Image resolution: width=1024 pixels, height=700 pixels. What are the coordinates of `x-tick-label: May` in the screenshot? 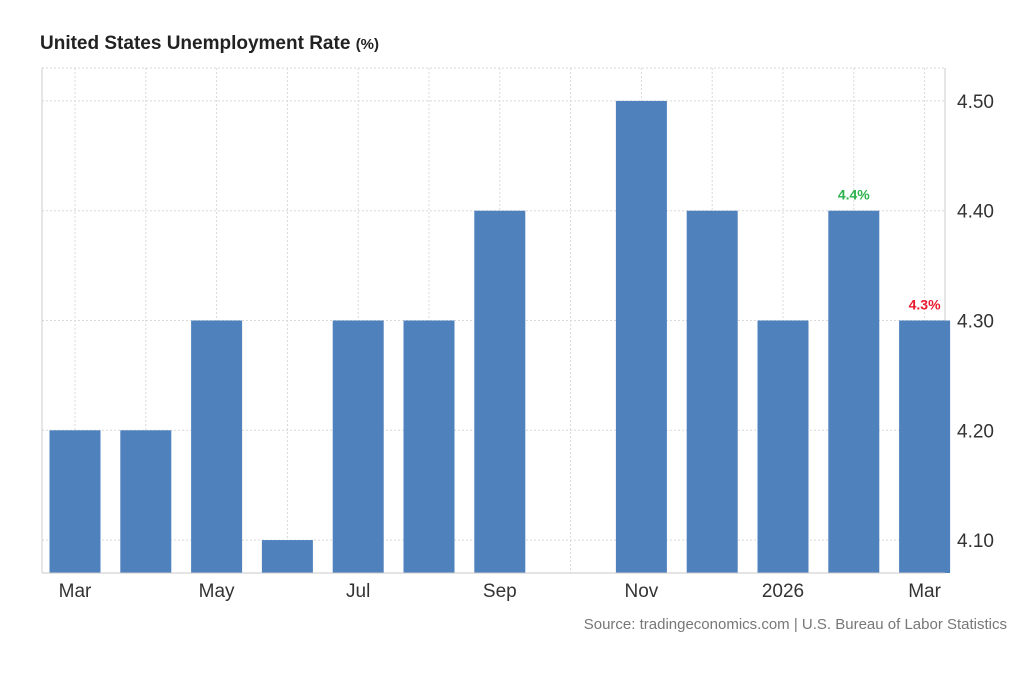 It's located at (217, 591).